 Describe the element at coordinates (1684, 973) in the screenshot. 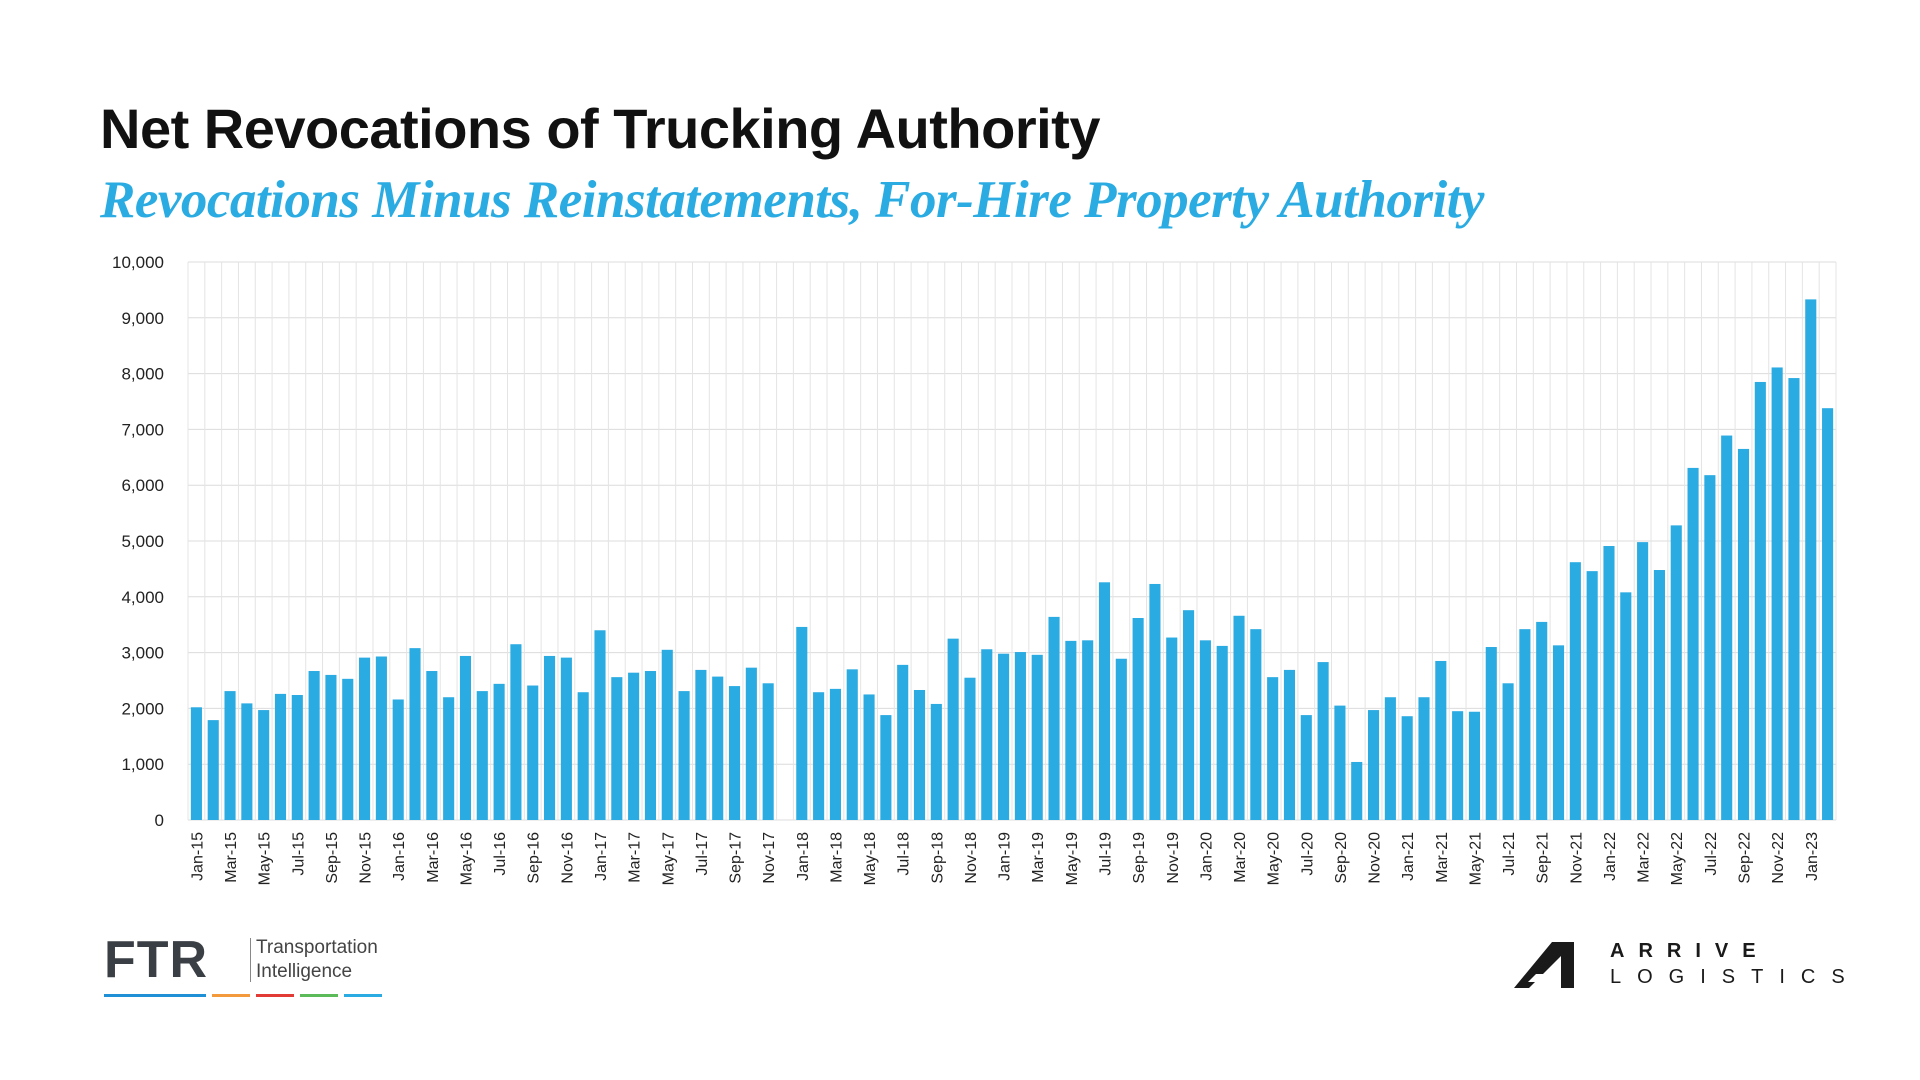

I see `arrive-logistics-logo: ARRIVE LOGISTICS` at that location.